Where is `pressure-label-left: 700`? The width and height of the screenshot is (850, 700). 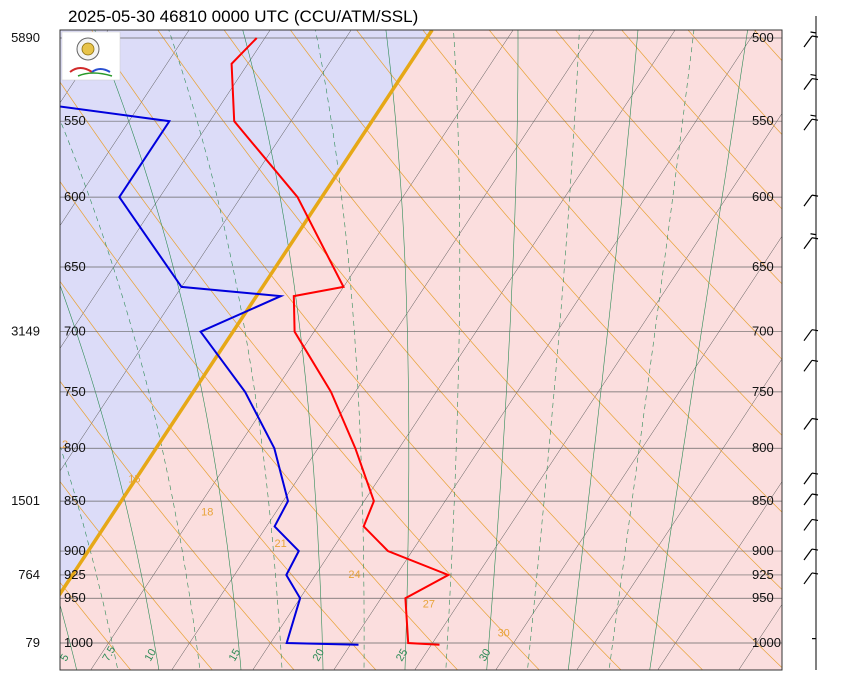 pressure-label-left: 700 is located at coordinates (75, 331).